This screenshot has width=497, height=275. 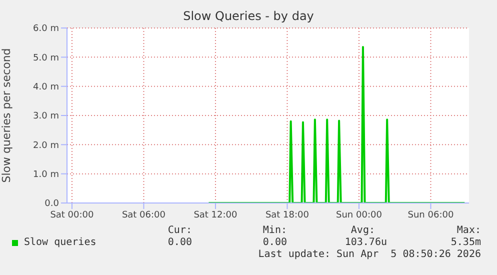 I want to click on text: Cur:, so click(x=180, y=230).